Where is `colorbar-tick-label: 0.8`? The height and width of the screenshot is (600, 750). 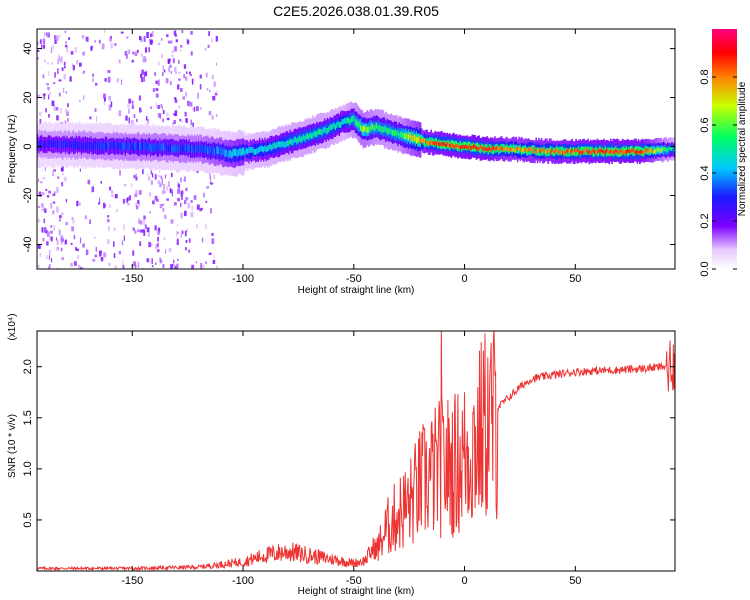
colorbar-tick-label: 0.8 is located at coordinates (705, 76).